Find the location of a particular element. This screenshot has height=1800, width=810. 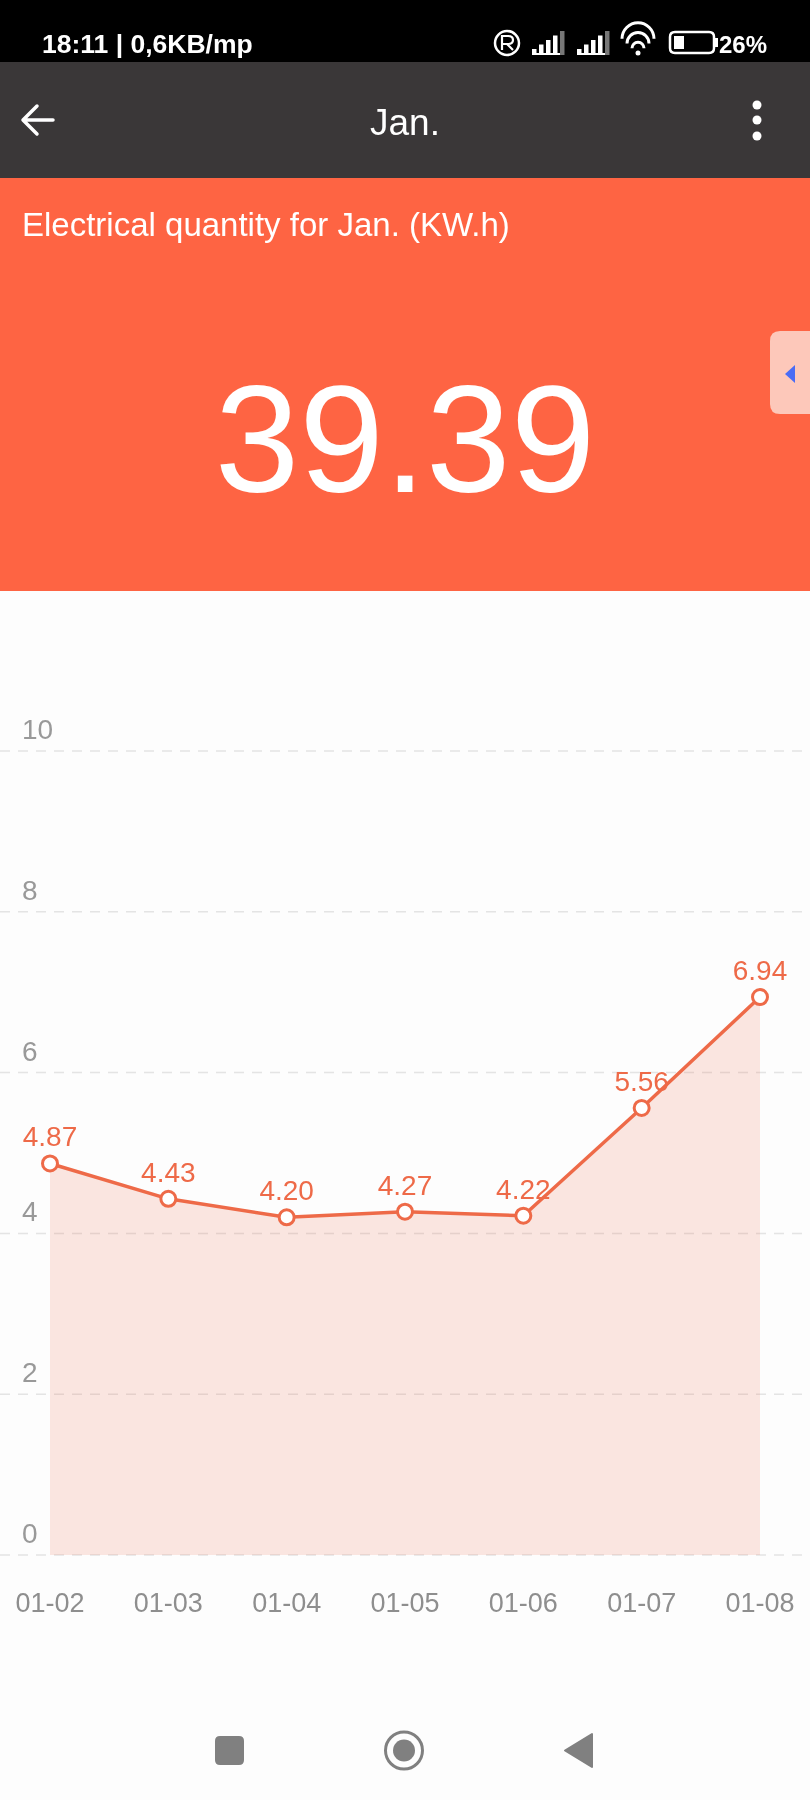

data-label: 4.87 is located at coordinates (50, 1137).